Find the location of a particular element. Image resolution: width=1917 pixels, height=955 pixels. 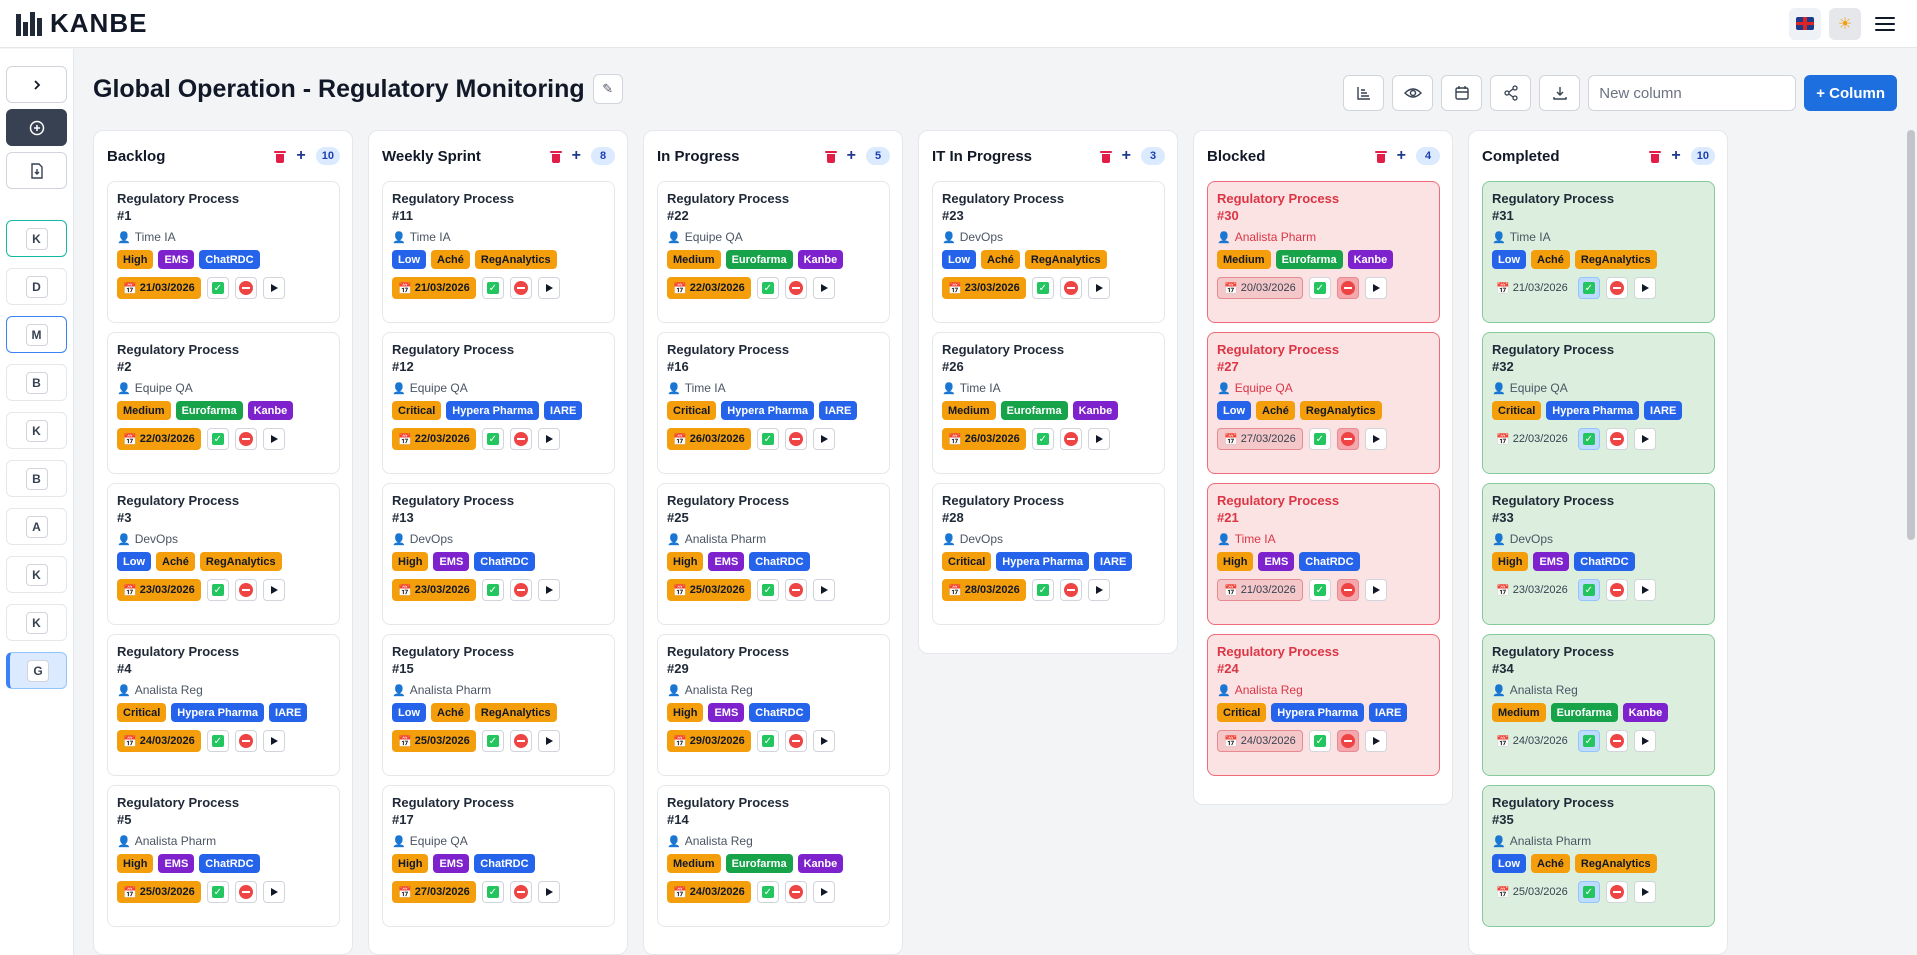

sort-button is located at coordinates (1364, 93).